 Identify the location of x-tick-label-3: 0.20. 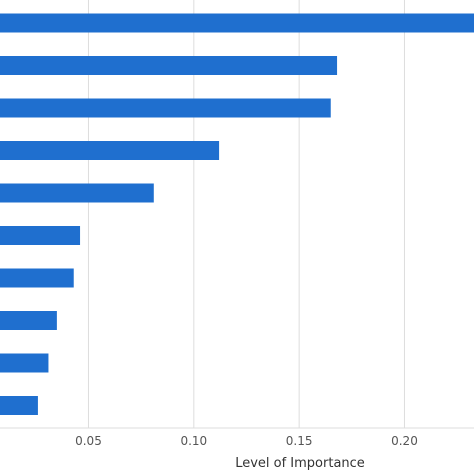
(404, 441).